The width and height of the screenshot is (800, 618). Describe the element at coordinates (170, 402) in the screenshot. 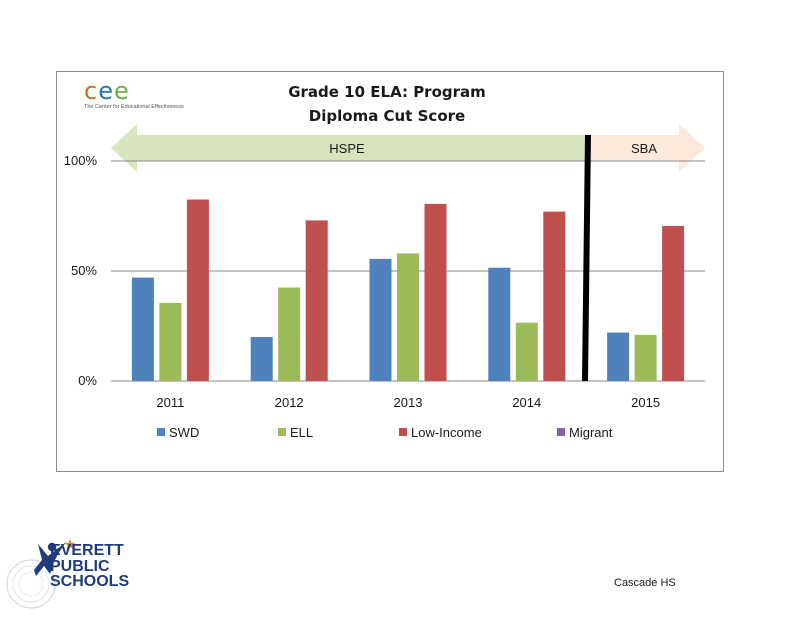

I see `x-tick-label: 2011` at that location.